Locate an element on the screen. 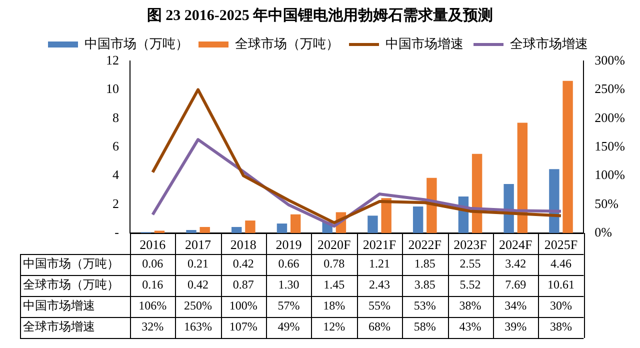  y-tick-label: 6 is located at coordinates (116, 146).